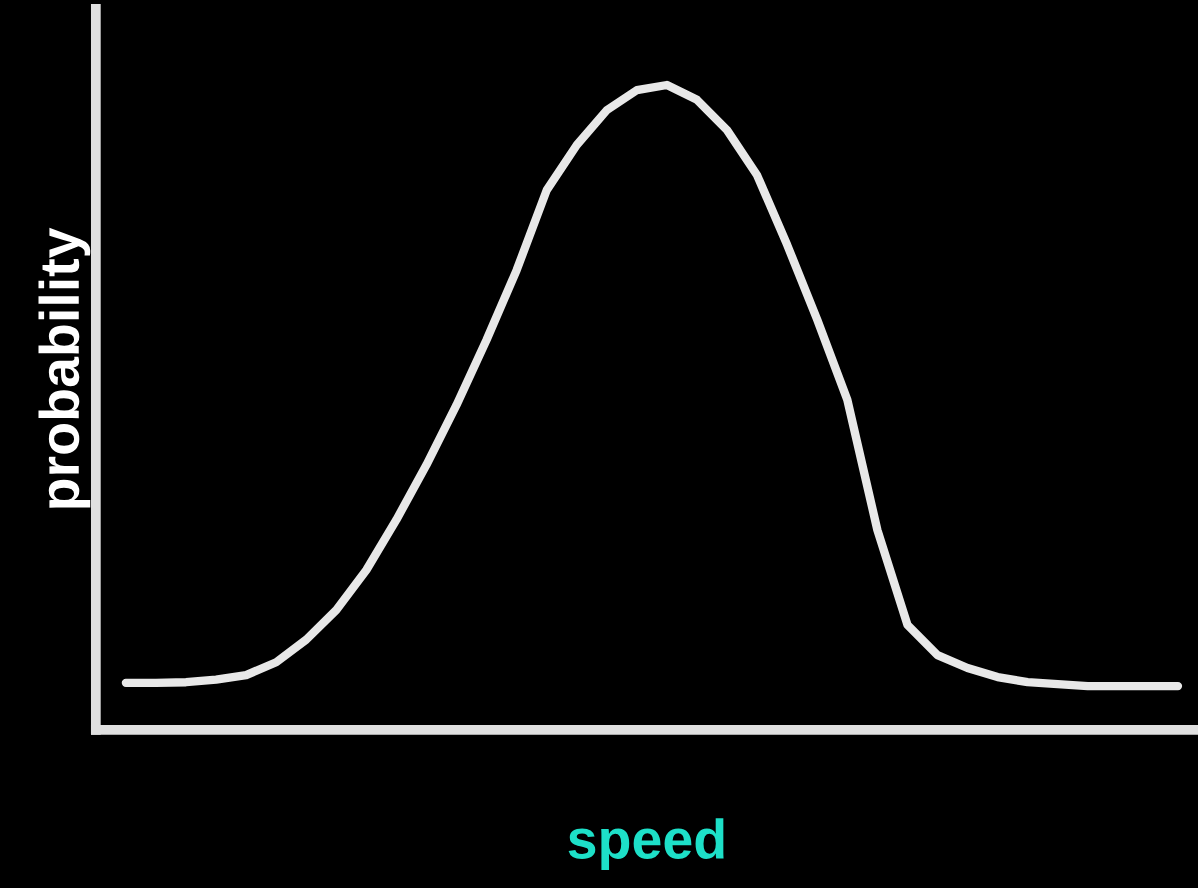  I want to click on x-axis-title: speed, so click(646, 844).